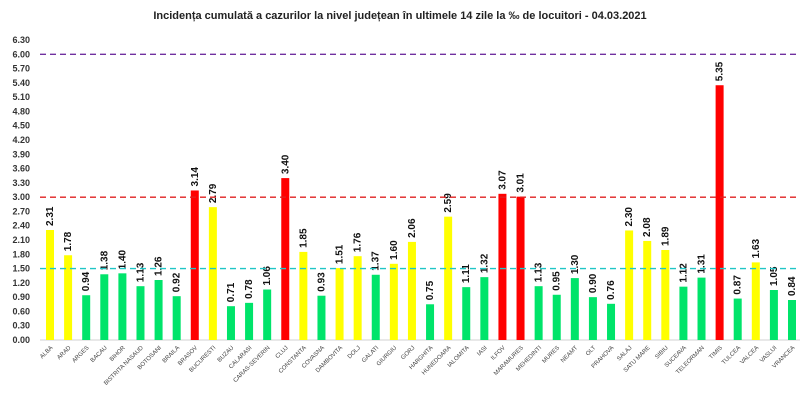 This screenshot has width=800, height=404. Describe the element at coordinates (661, 352) in the screenshot. I see `x-tick-label: SIBIU` at that location.